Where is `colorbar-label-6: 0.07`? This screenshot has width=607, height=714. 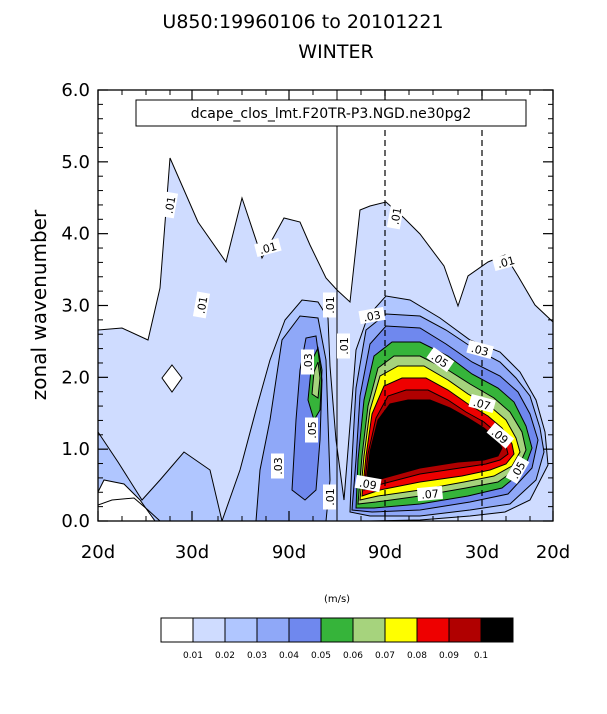
colorbar-label-6: 0.07 is located at coordinates (385, 656).